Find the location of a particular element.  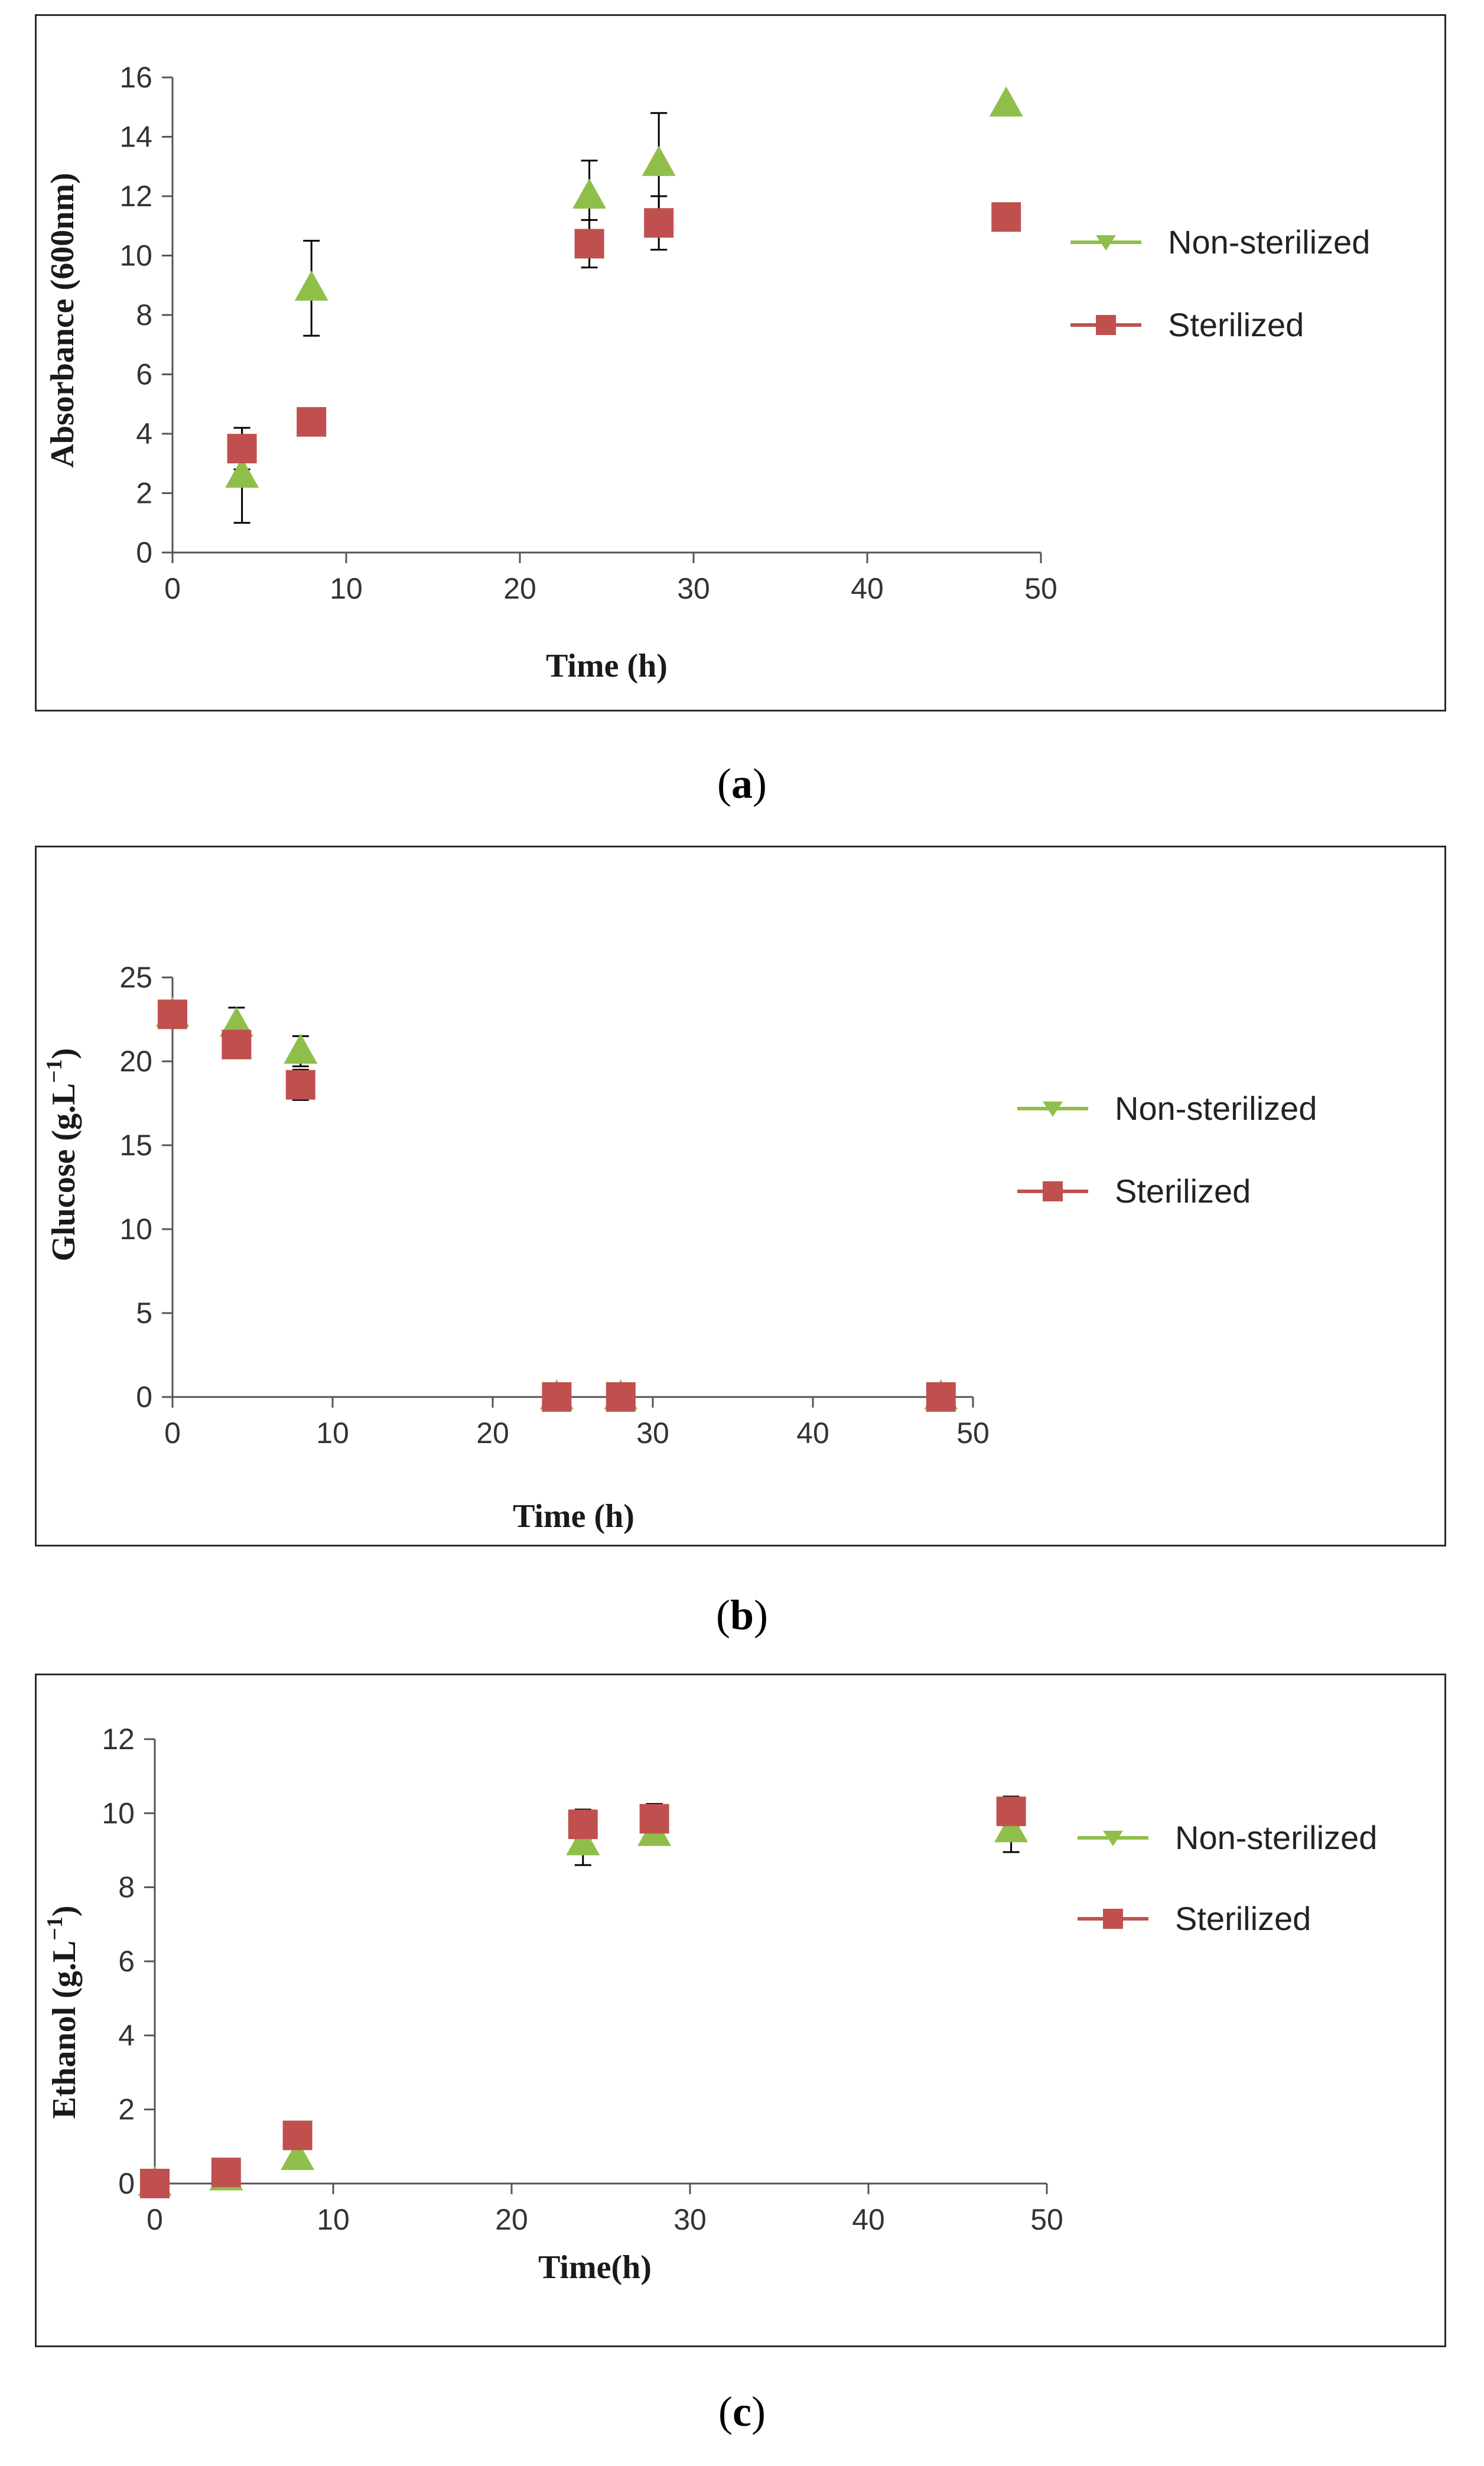

chart-a-y-tick-label: 8 is located at coordinates (144, 315).